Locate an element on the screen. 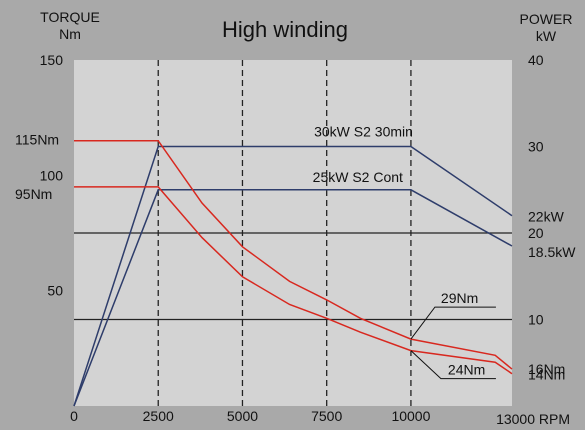 Image resolution: width=585 pixels, height=430 pixels. right-tick-label: 10 is located at coordinates (536, 320).